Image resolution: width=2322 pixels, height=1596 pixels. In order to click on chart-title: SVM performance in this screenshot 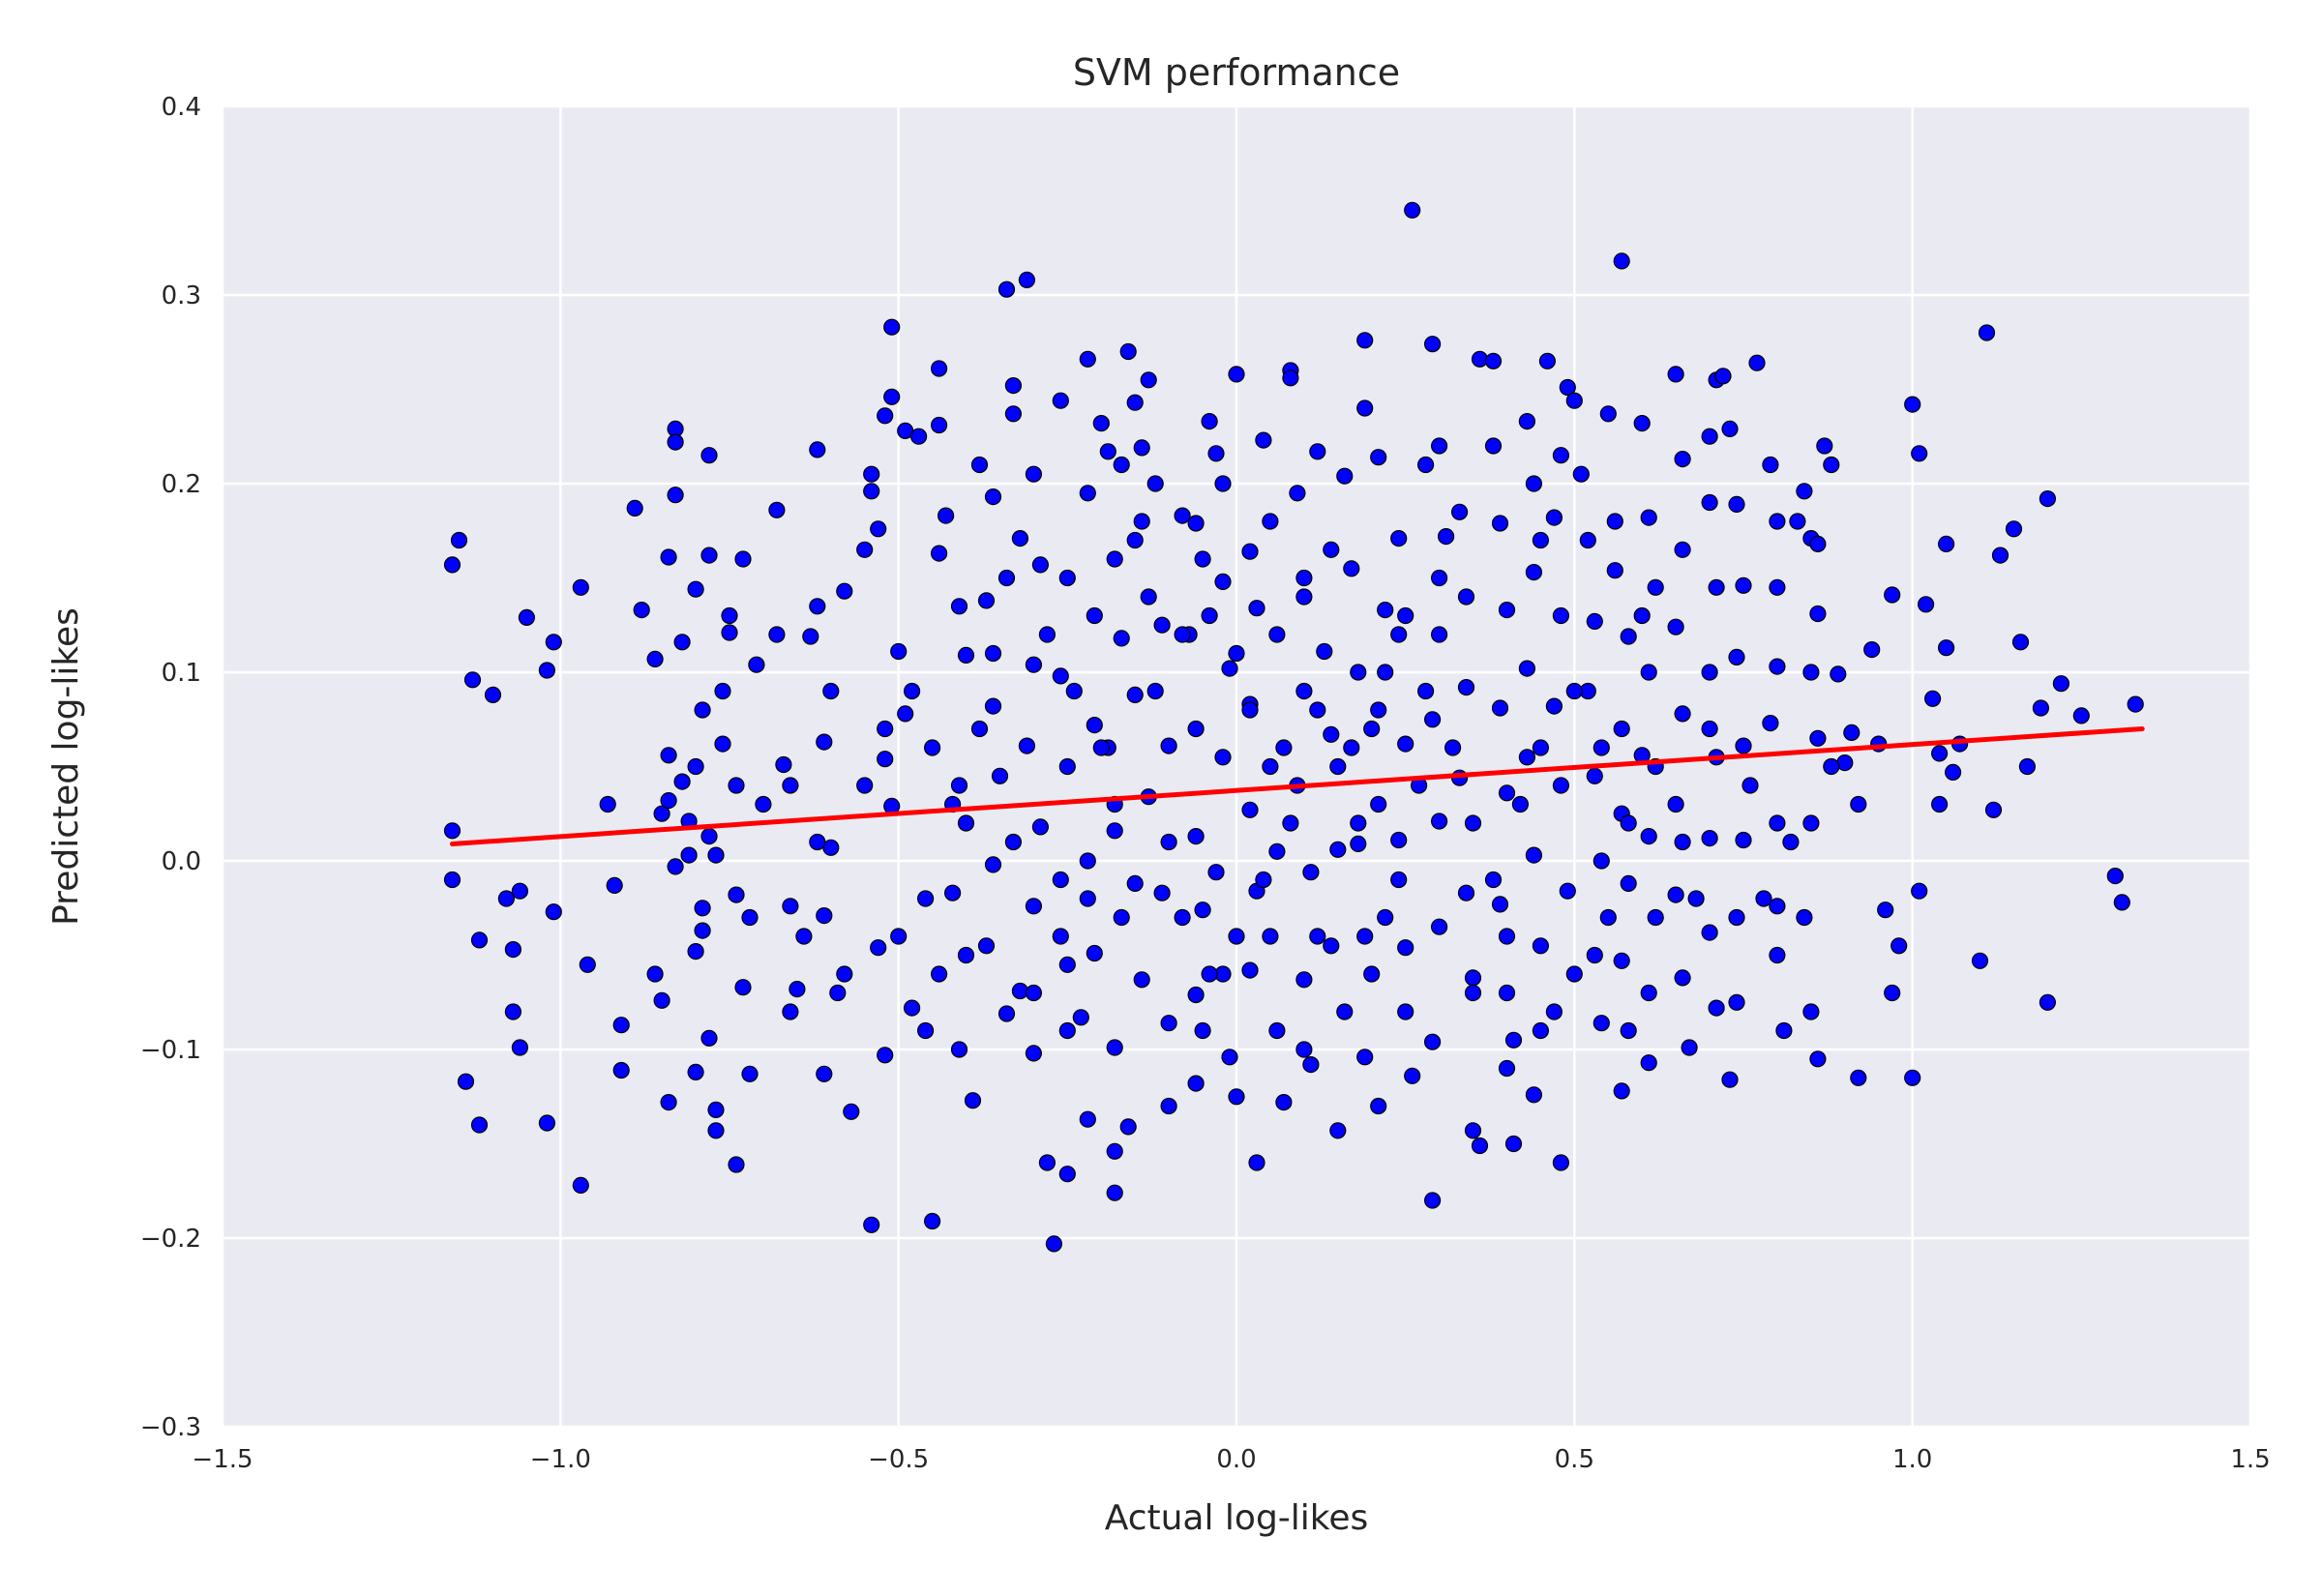, I will do `click(1236, 72)`.